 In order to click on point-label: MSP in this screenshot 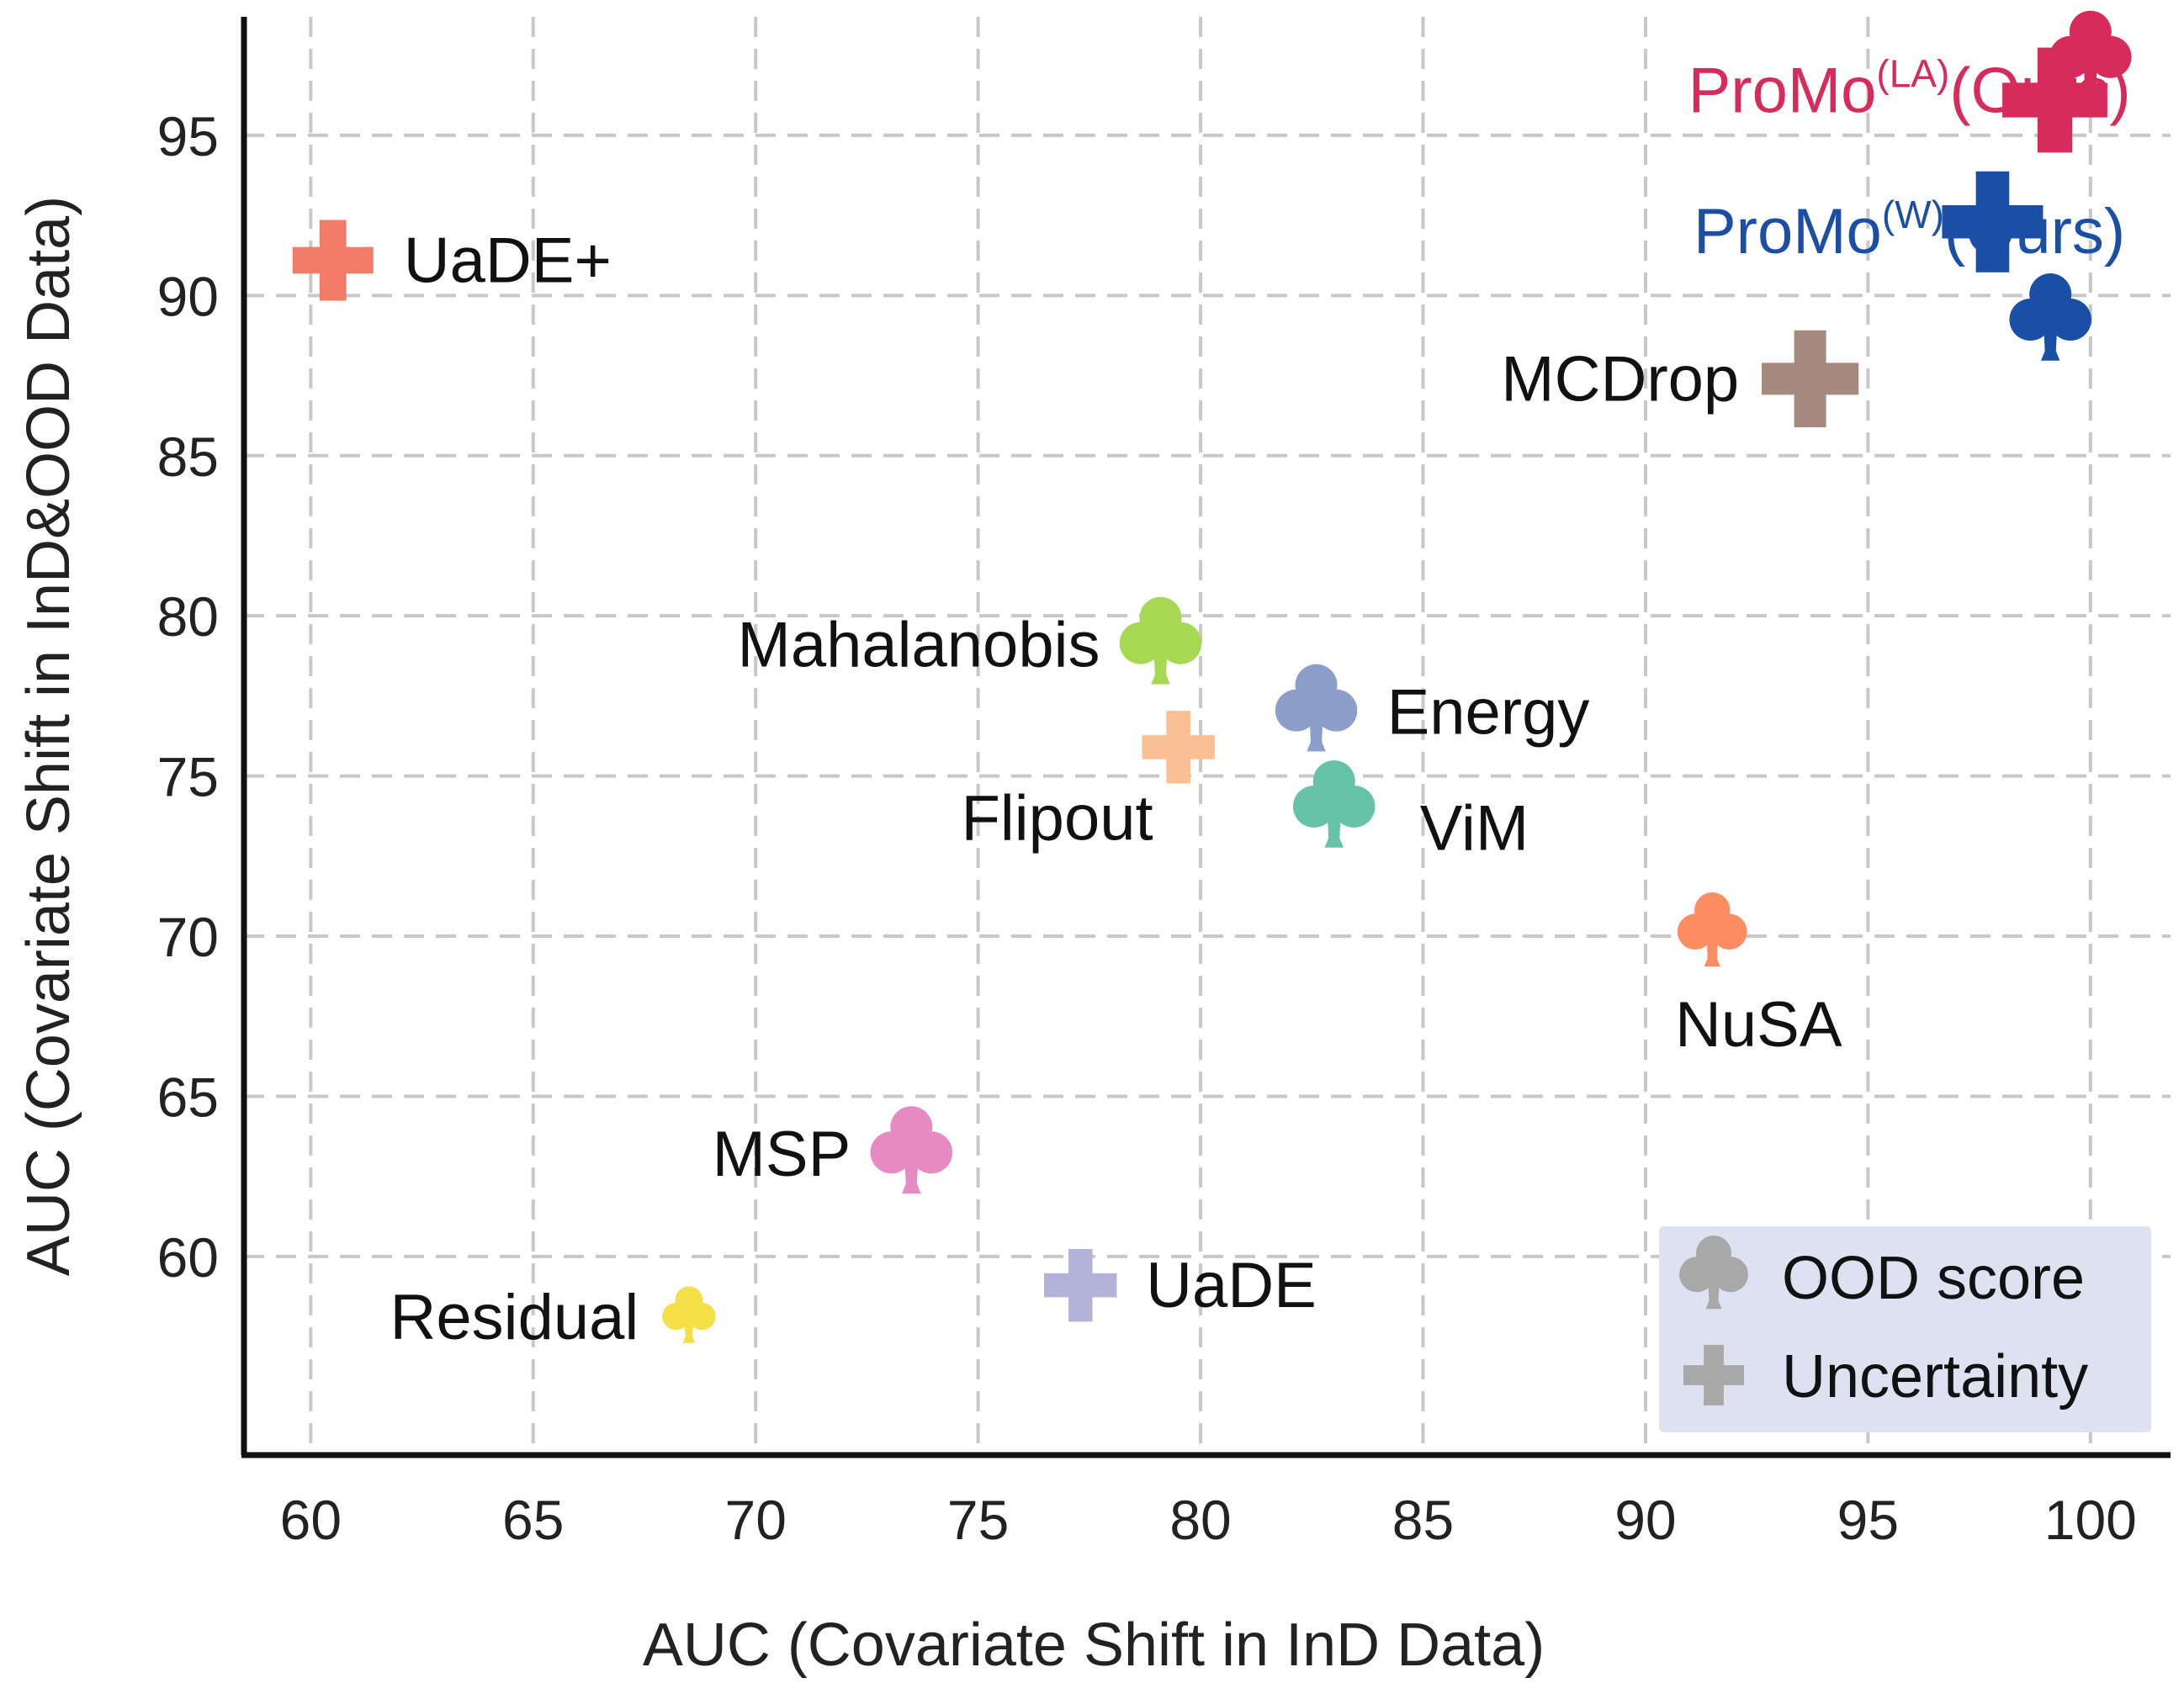, I will do `click(782, 1154)`.